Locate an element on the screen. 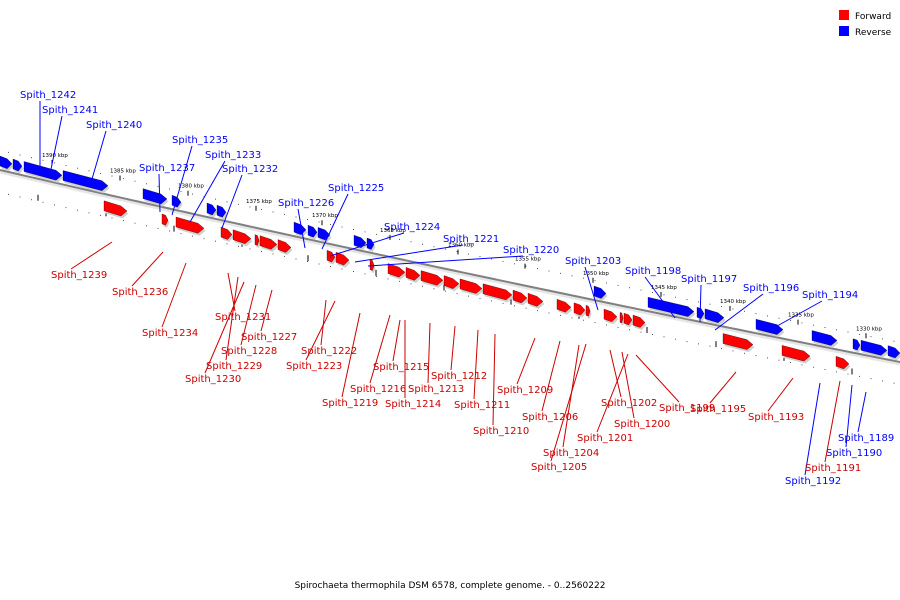 This screenshot has width=900, height=600. forward-gene-label: Spith_1229 is located at coordinates (234, 366).